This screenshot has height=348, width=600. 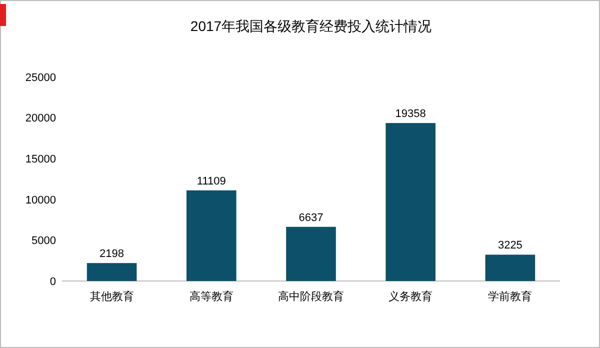 I want to click on y-tick-label: 5000, so click(x=44, y=241).